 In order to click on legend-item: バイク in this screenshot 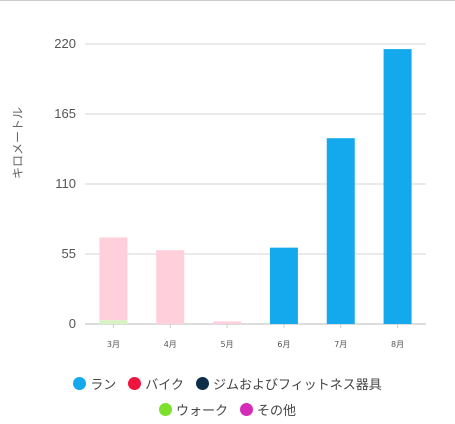, I will do `click(156, 383)`.